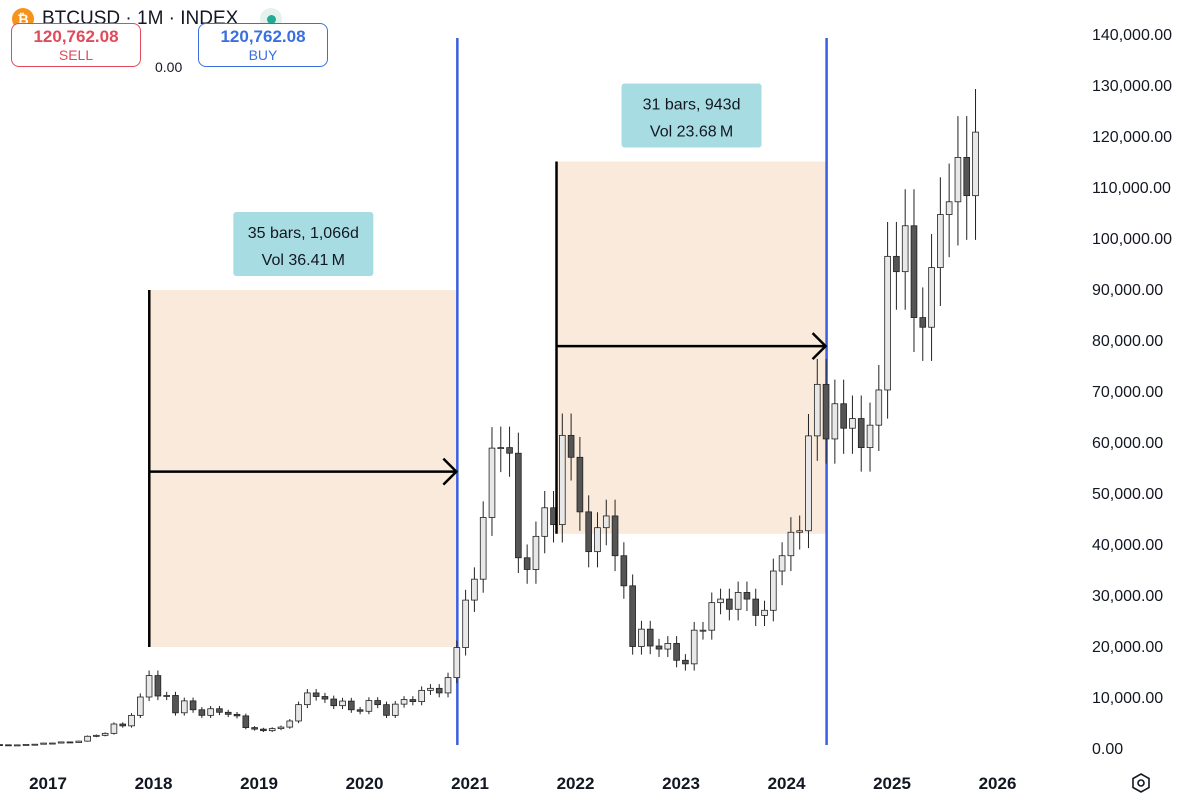  What do you see at coordinates (76, 45) in the screenshot?
I see `sell-button: 120,762.08 SELL` at bounding box center [76, 45].